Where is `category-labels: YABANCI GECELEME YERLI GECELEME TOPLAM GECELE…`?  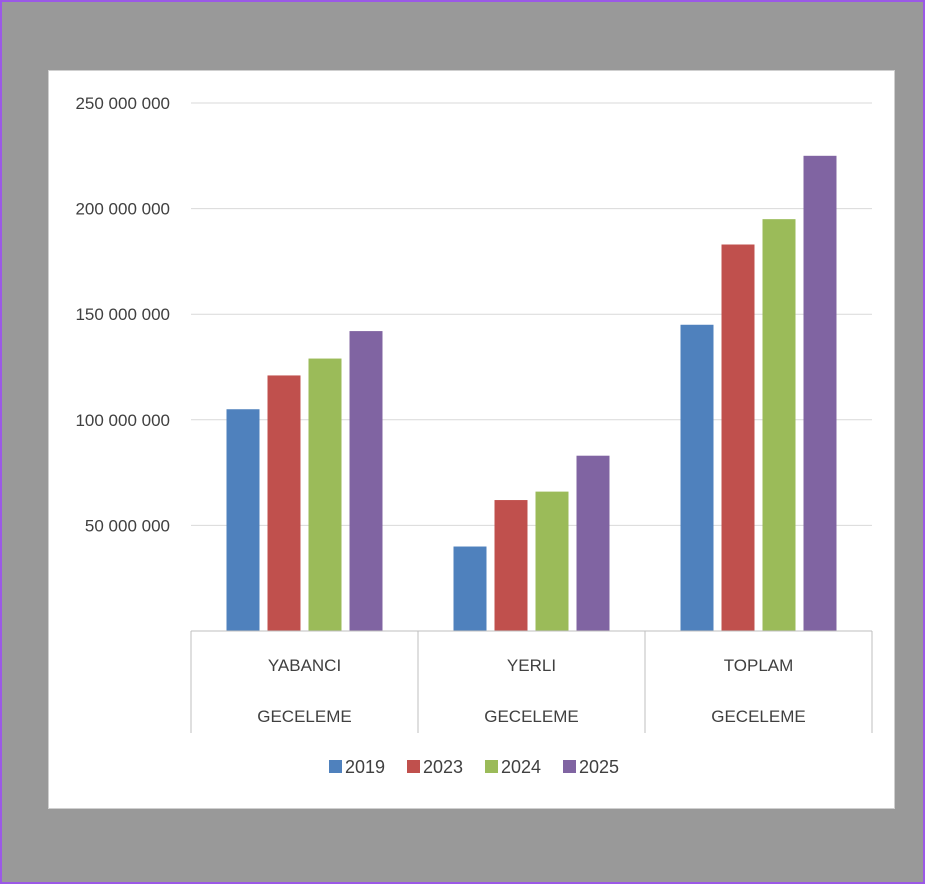
category-labels: YABANCI GECELEME YERLI GECELEME TOPLAM GECELE… is located at coordinates (531, 691).